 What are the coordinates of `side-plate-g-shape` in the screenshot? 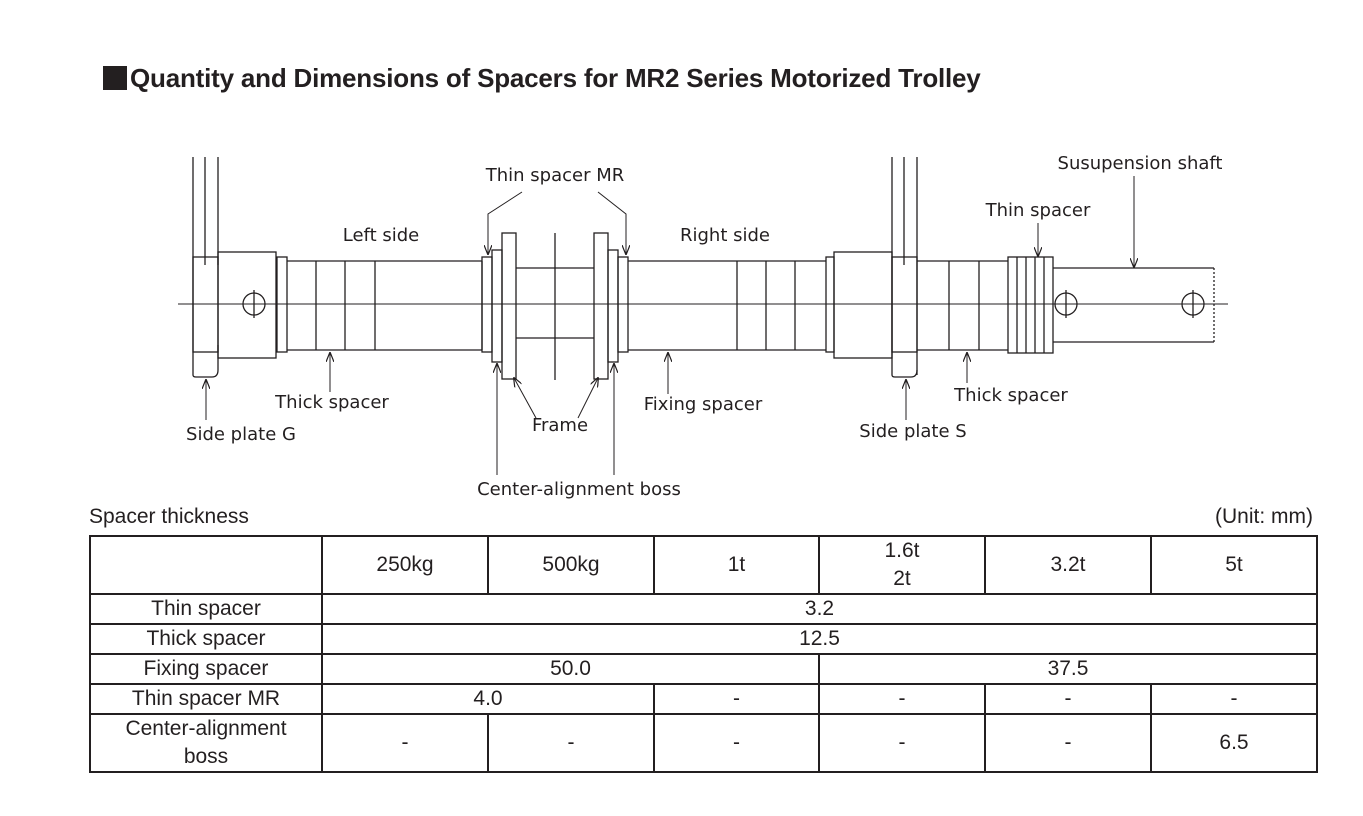 It's located at (234, 267).